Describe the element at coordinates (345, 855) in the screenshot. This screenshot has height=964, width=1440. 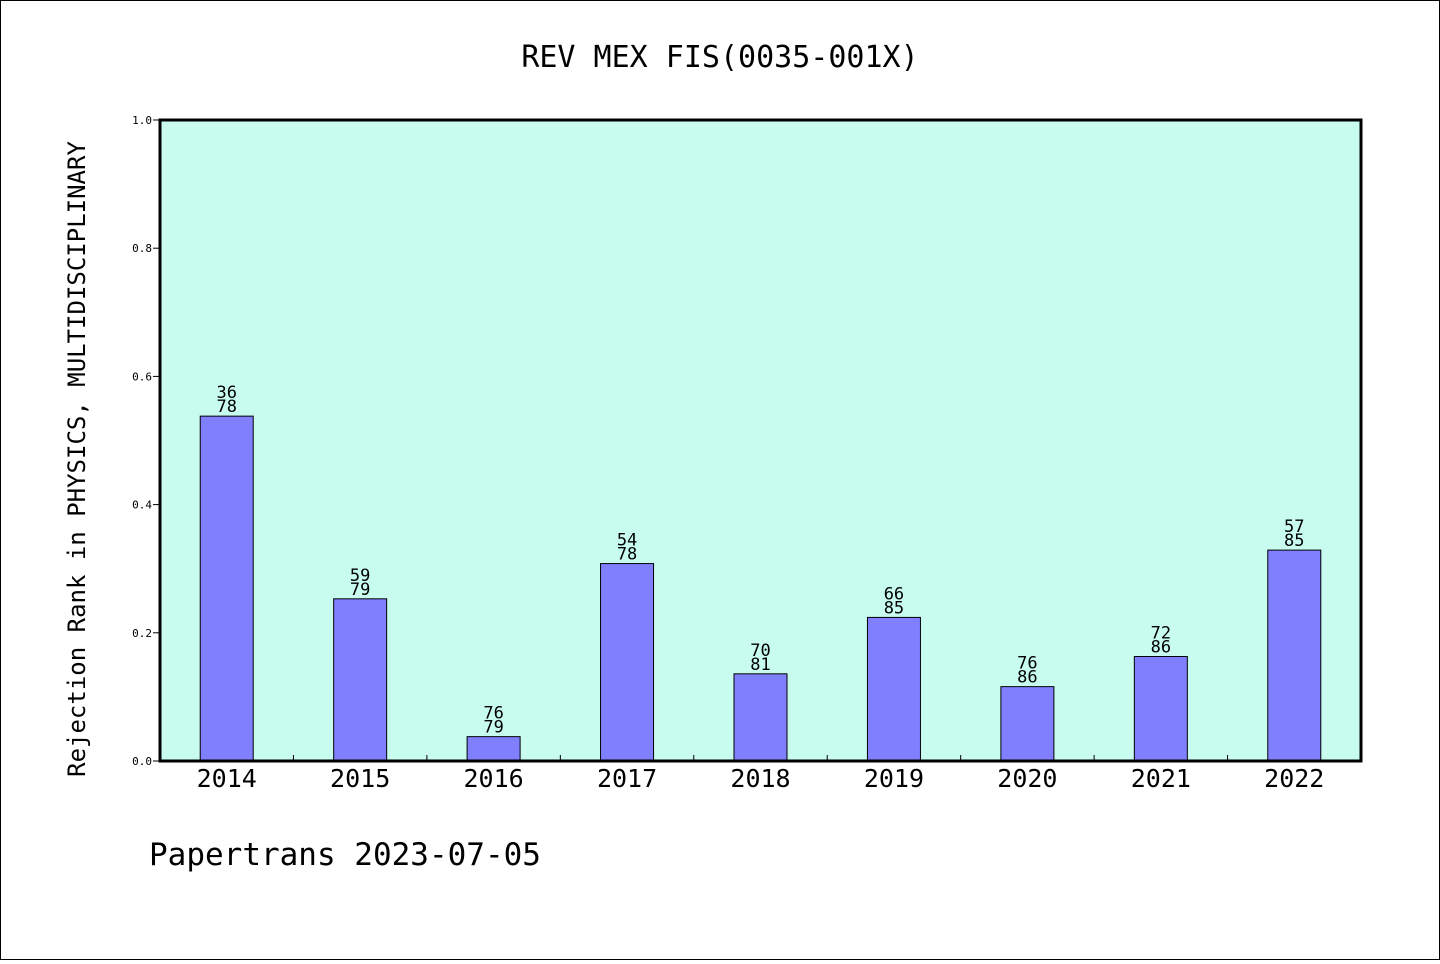
I see `footer-credit: Papertrans 2023-07-05` at that location.